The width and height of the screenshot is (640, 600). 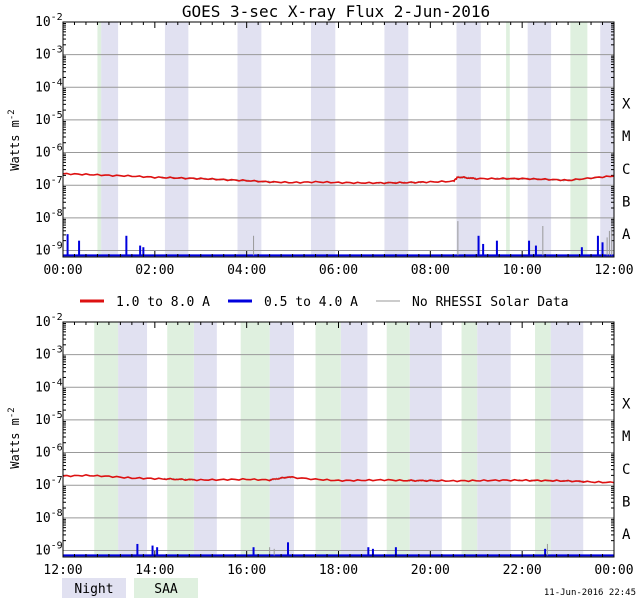 I want to click on saa-legend-swatch, so click(x=166, y=588).